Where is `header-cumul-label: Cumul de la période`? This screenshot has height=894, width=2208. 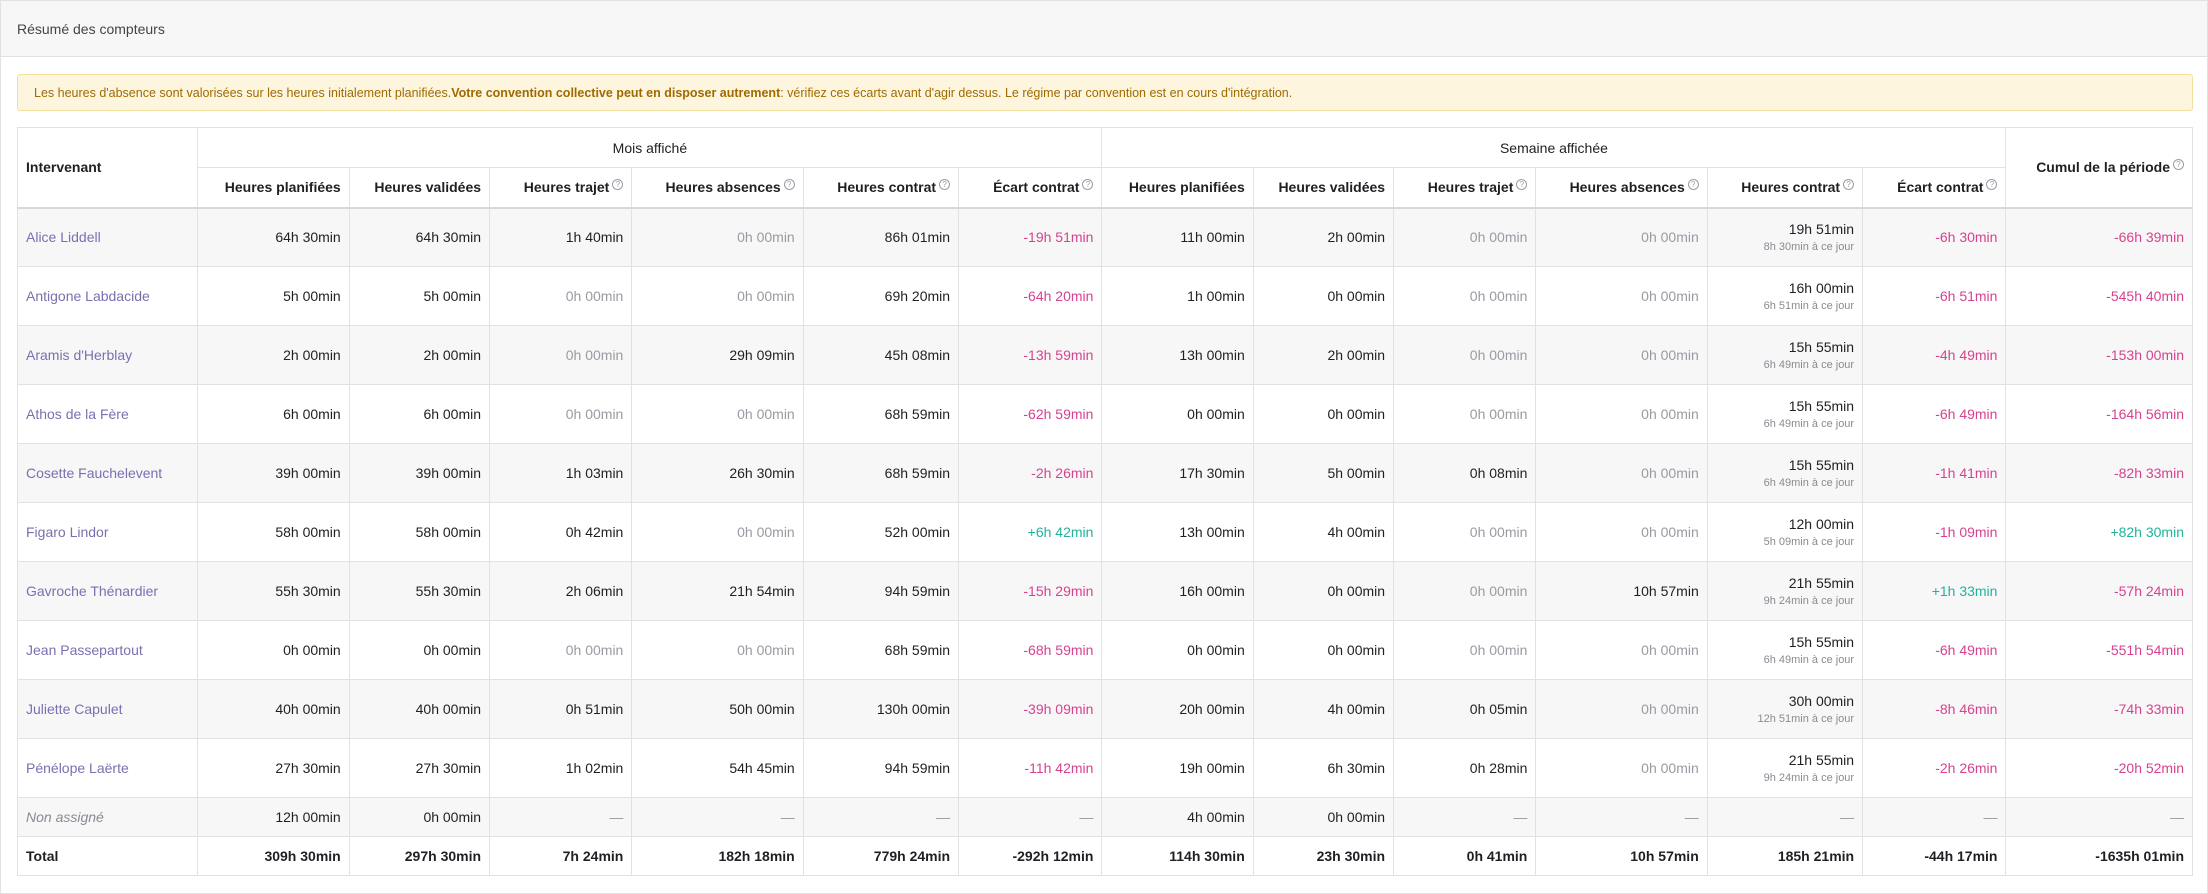 header-cumul-label: Cumul de la période is located at coordinates (2103, 167).